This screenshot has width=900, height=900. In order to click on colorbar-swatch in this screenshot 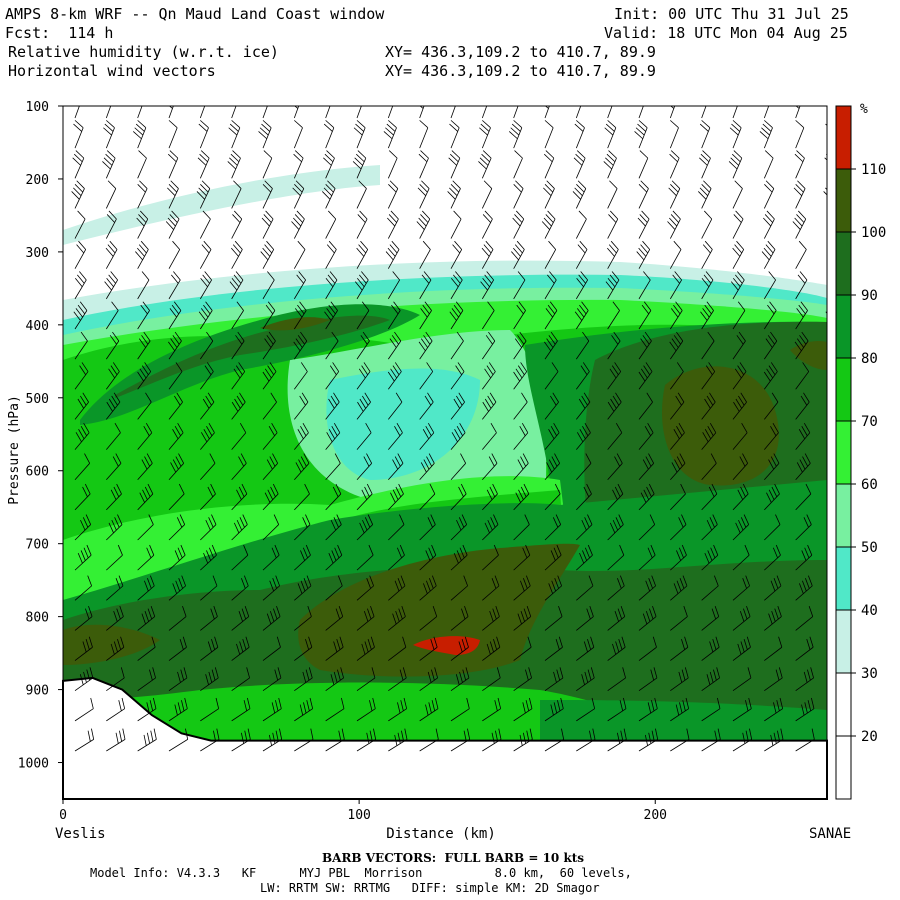, I will do `click(843, 767)`.